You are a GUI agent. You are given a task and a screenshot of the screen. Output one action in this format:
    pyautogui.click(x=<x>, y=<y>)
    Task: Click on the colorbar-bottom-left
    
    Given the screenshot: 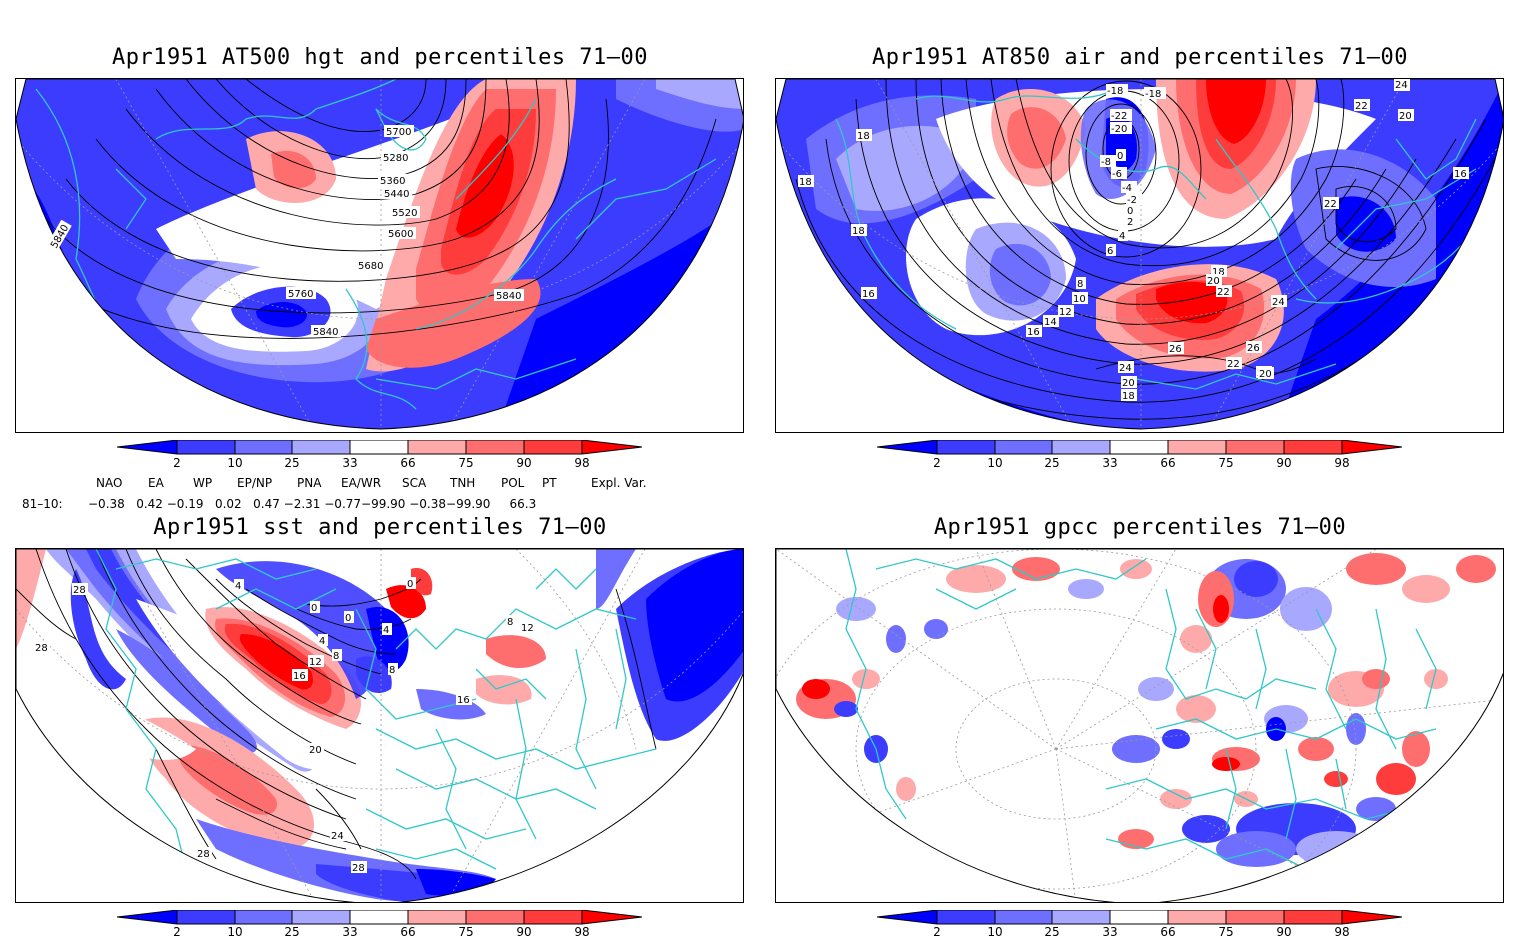 What is the action you would take?
    pyautogui.click(x=379, y=917)
    